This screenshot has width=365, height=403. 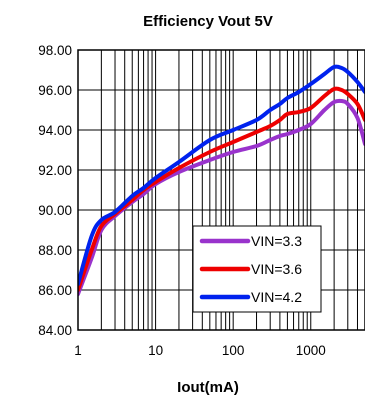 What do you see at coordinates (276, 241) in the screenshot?
I see `legend-label-vin-3-3: VIN=3.3` at bounding box center [276, 241].